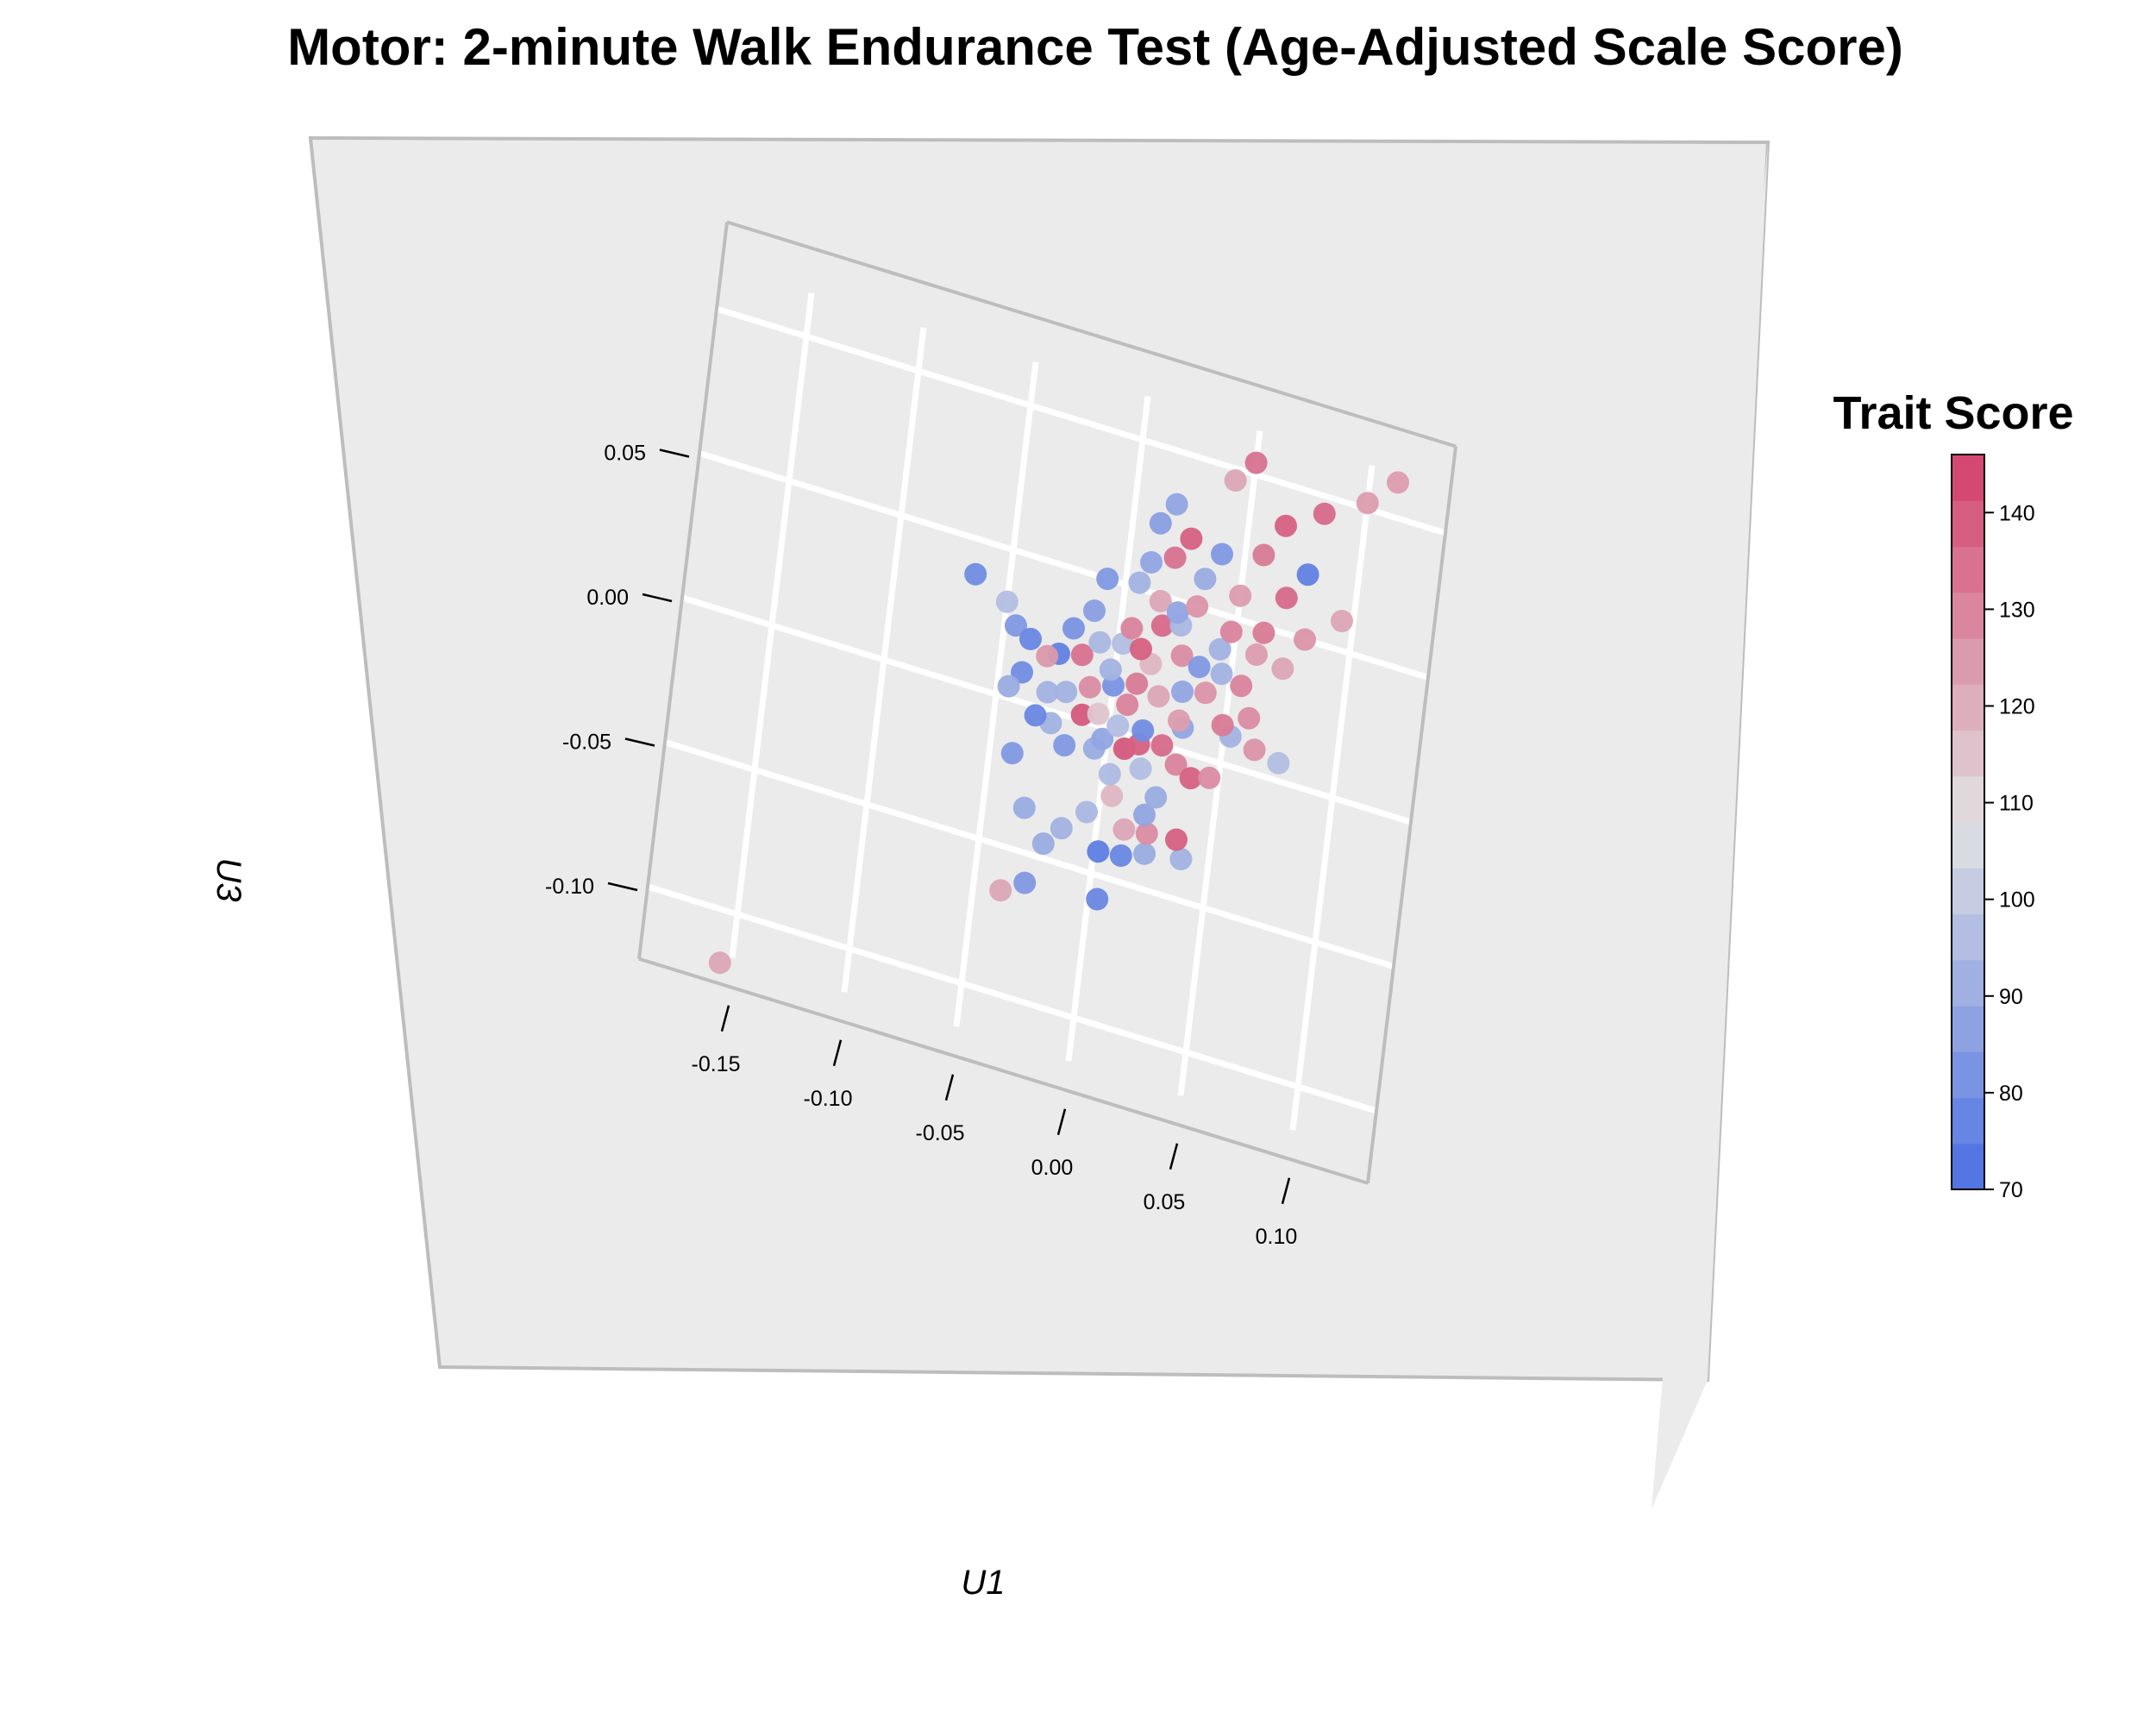 The width and height of the screenshot is (2156, 1725). I want to click on box-edge-right, so click(1411, 814).